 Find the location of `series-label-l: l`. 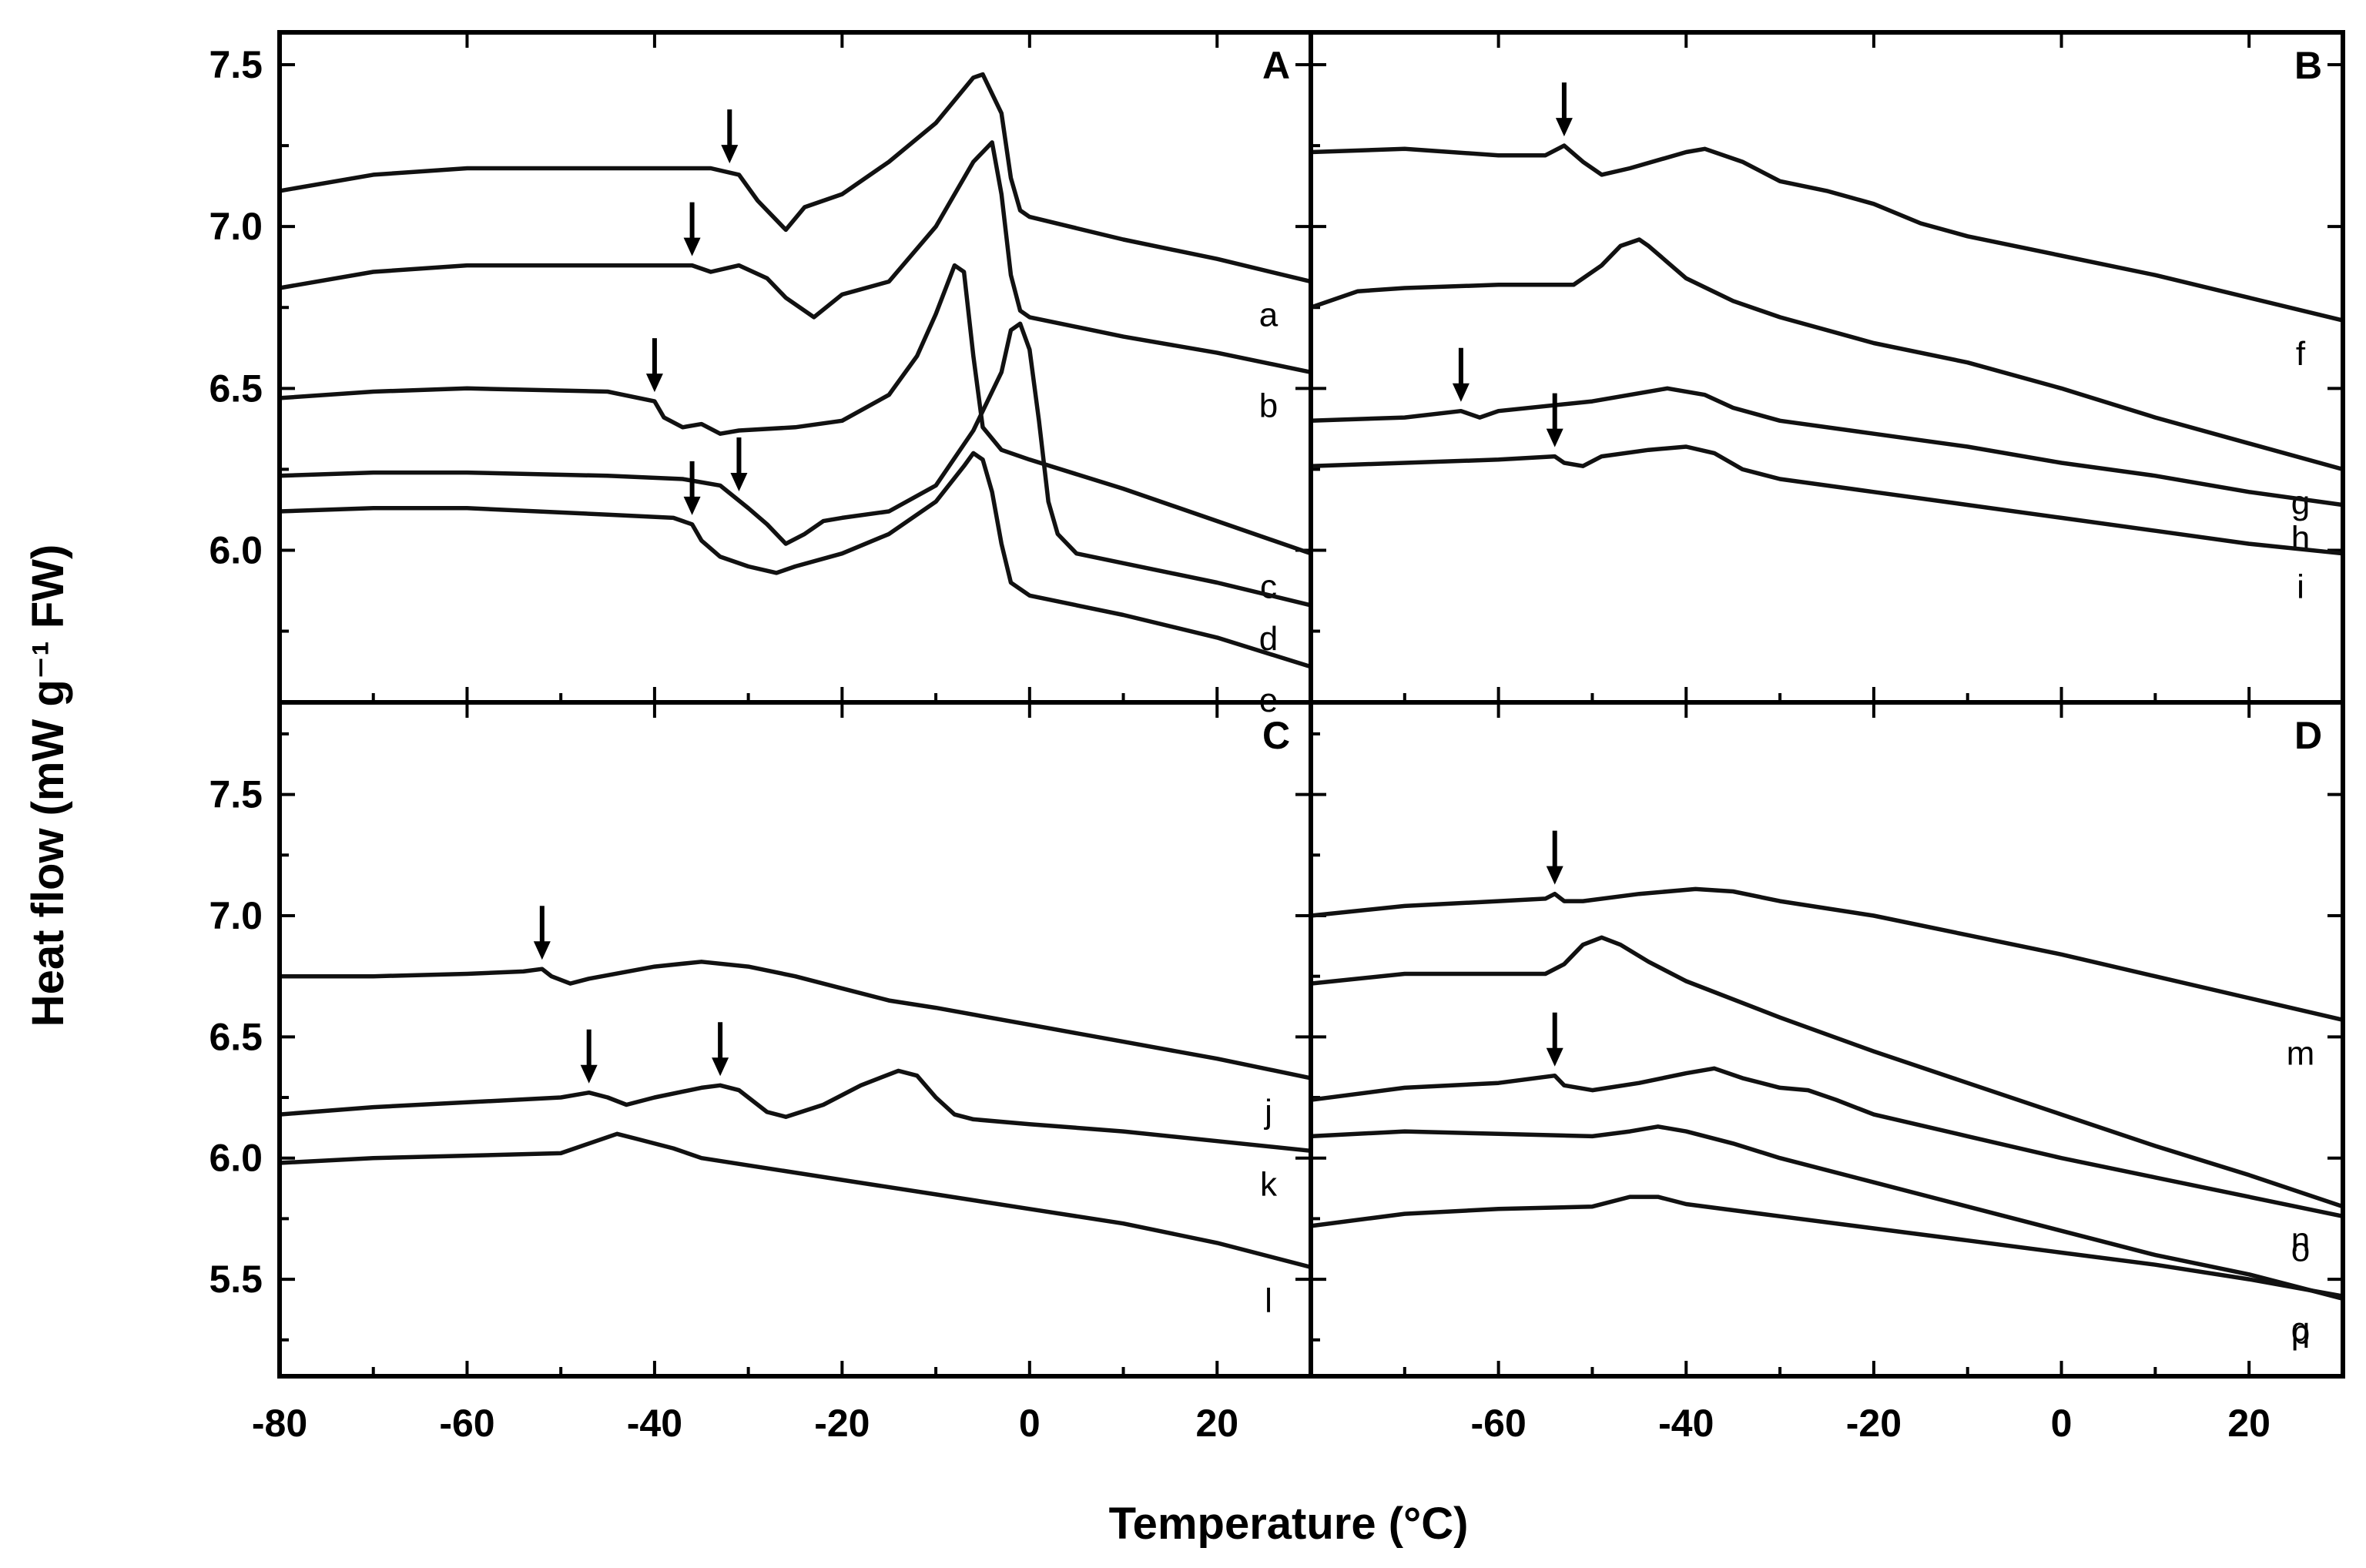

series-label-l: l is located at coordinates (1268, 1301).